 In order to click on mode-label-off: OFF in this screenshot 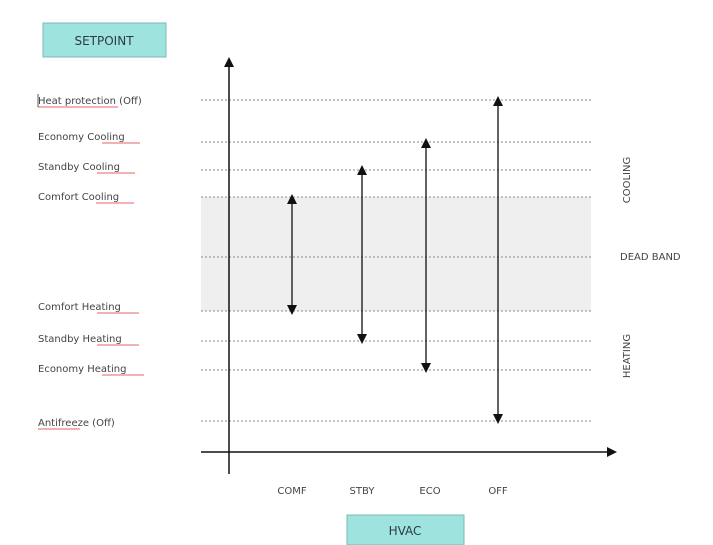, I will do `click(498, 491)`.